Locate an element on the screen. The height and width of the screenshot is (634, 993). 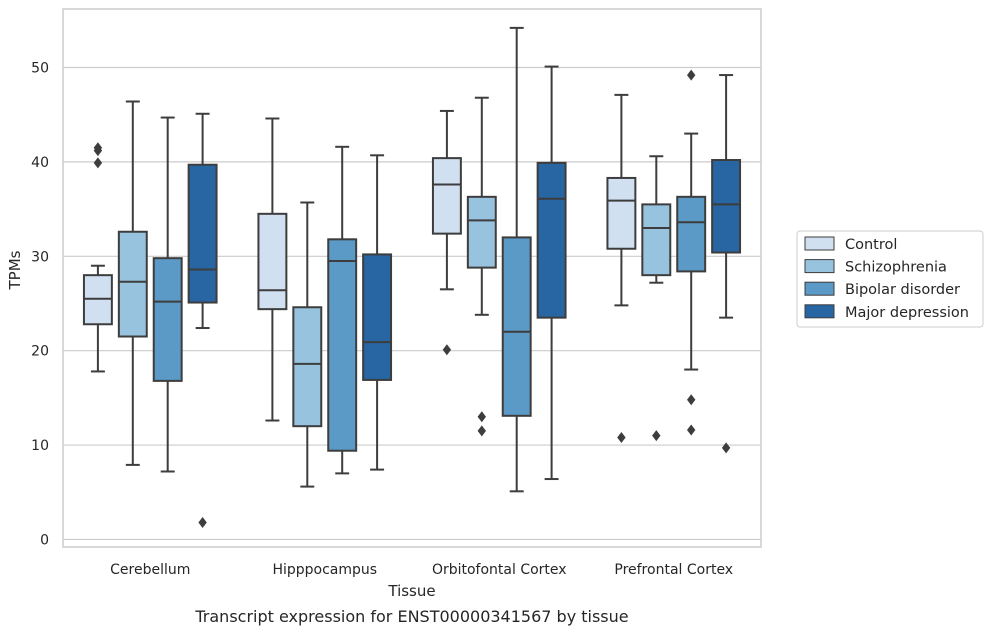
x-tick-label: Cerebellum is located at coordinates (150, 570).